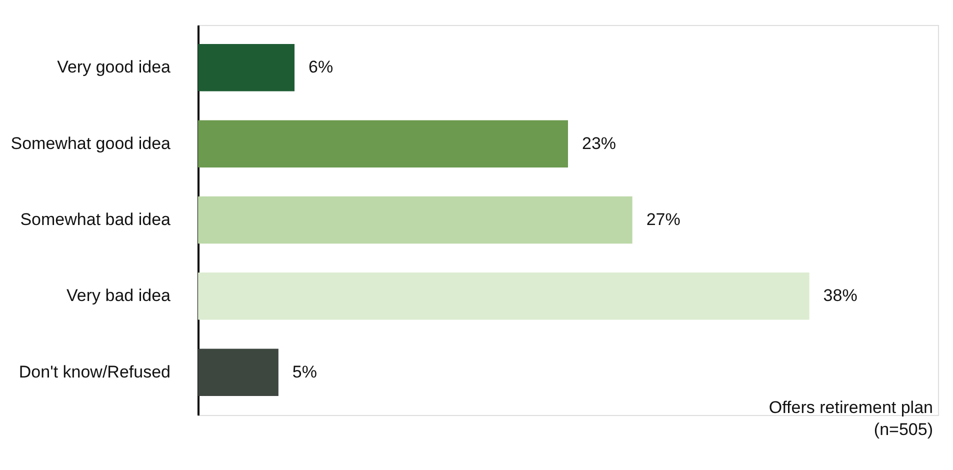 Image resolution: width=953 pixels, height=470 pixels. I want to click on y-tick-label: Very bad idea, so click(119, 296).